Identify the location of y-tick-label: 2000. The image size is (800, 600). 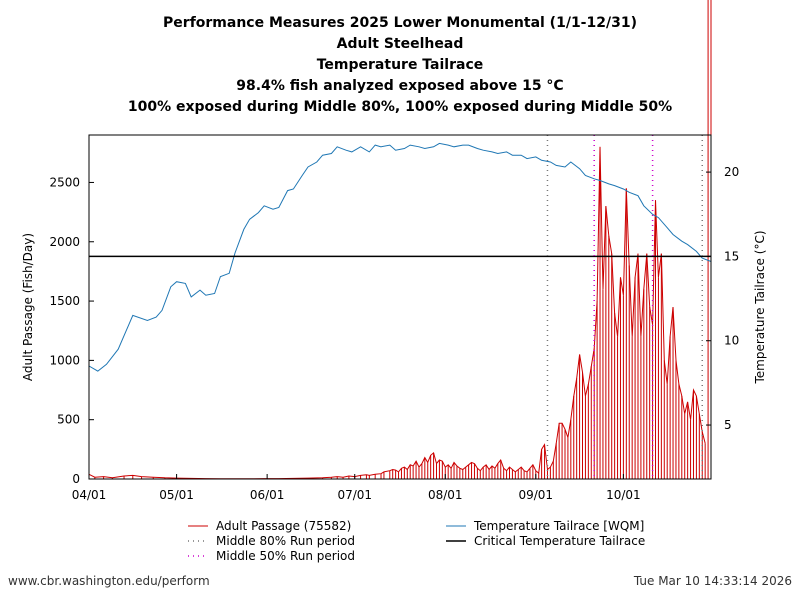
(64, 242).